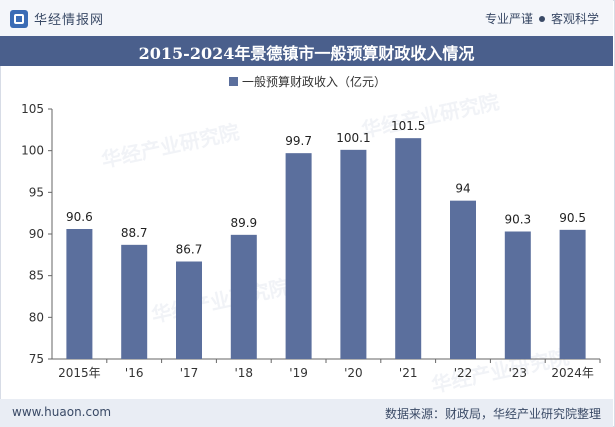 The width and height of the screenshot is (615, 427). Describe the element at coordinates (463, 373) in the screenshot. I see `x-tick-label: '22` at that location.